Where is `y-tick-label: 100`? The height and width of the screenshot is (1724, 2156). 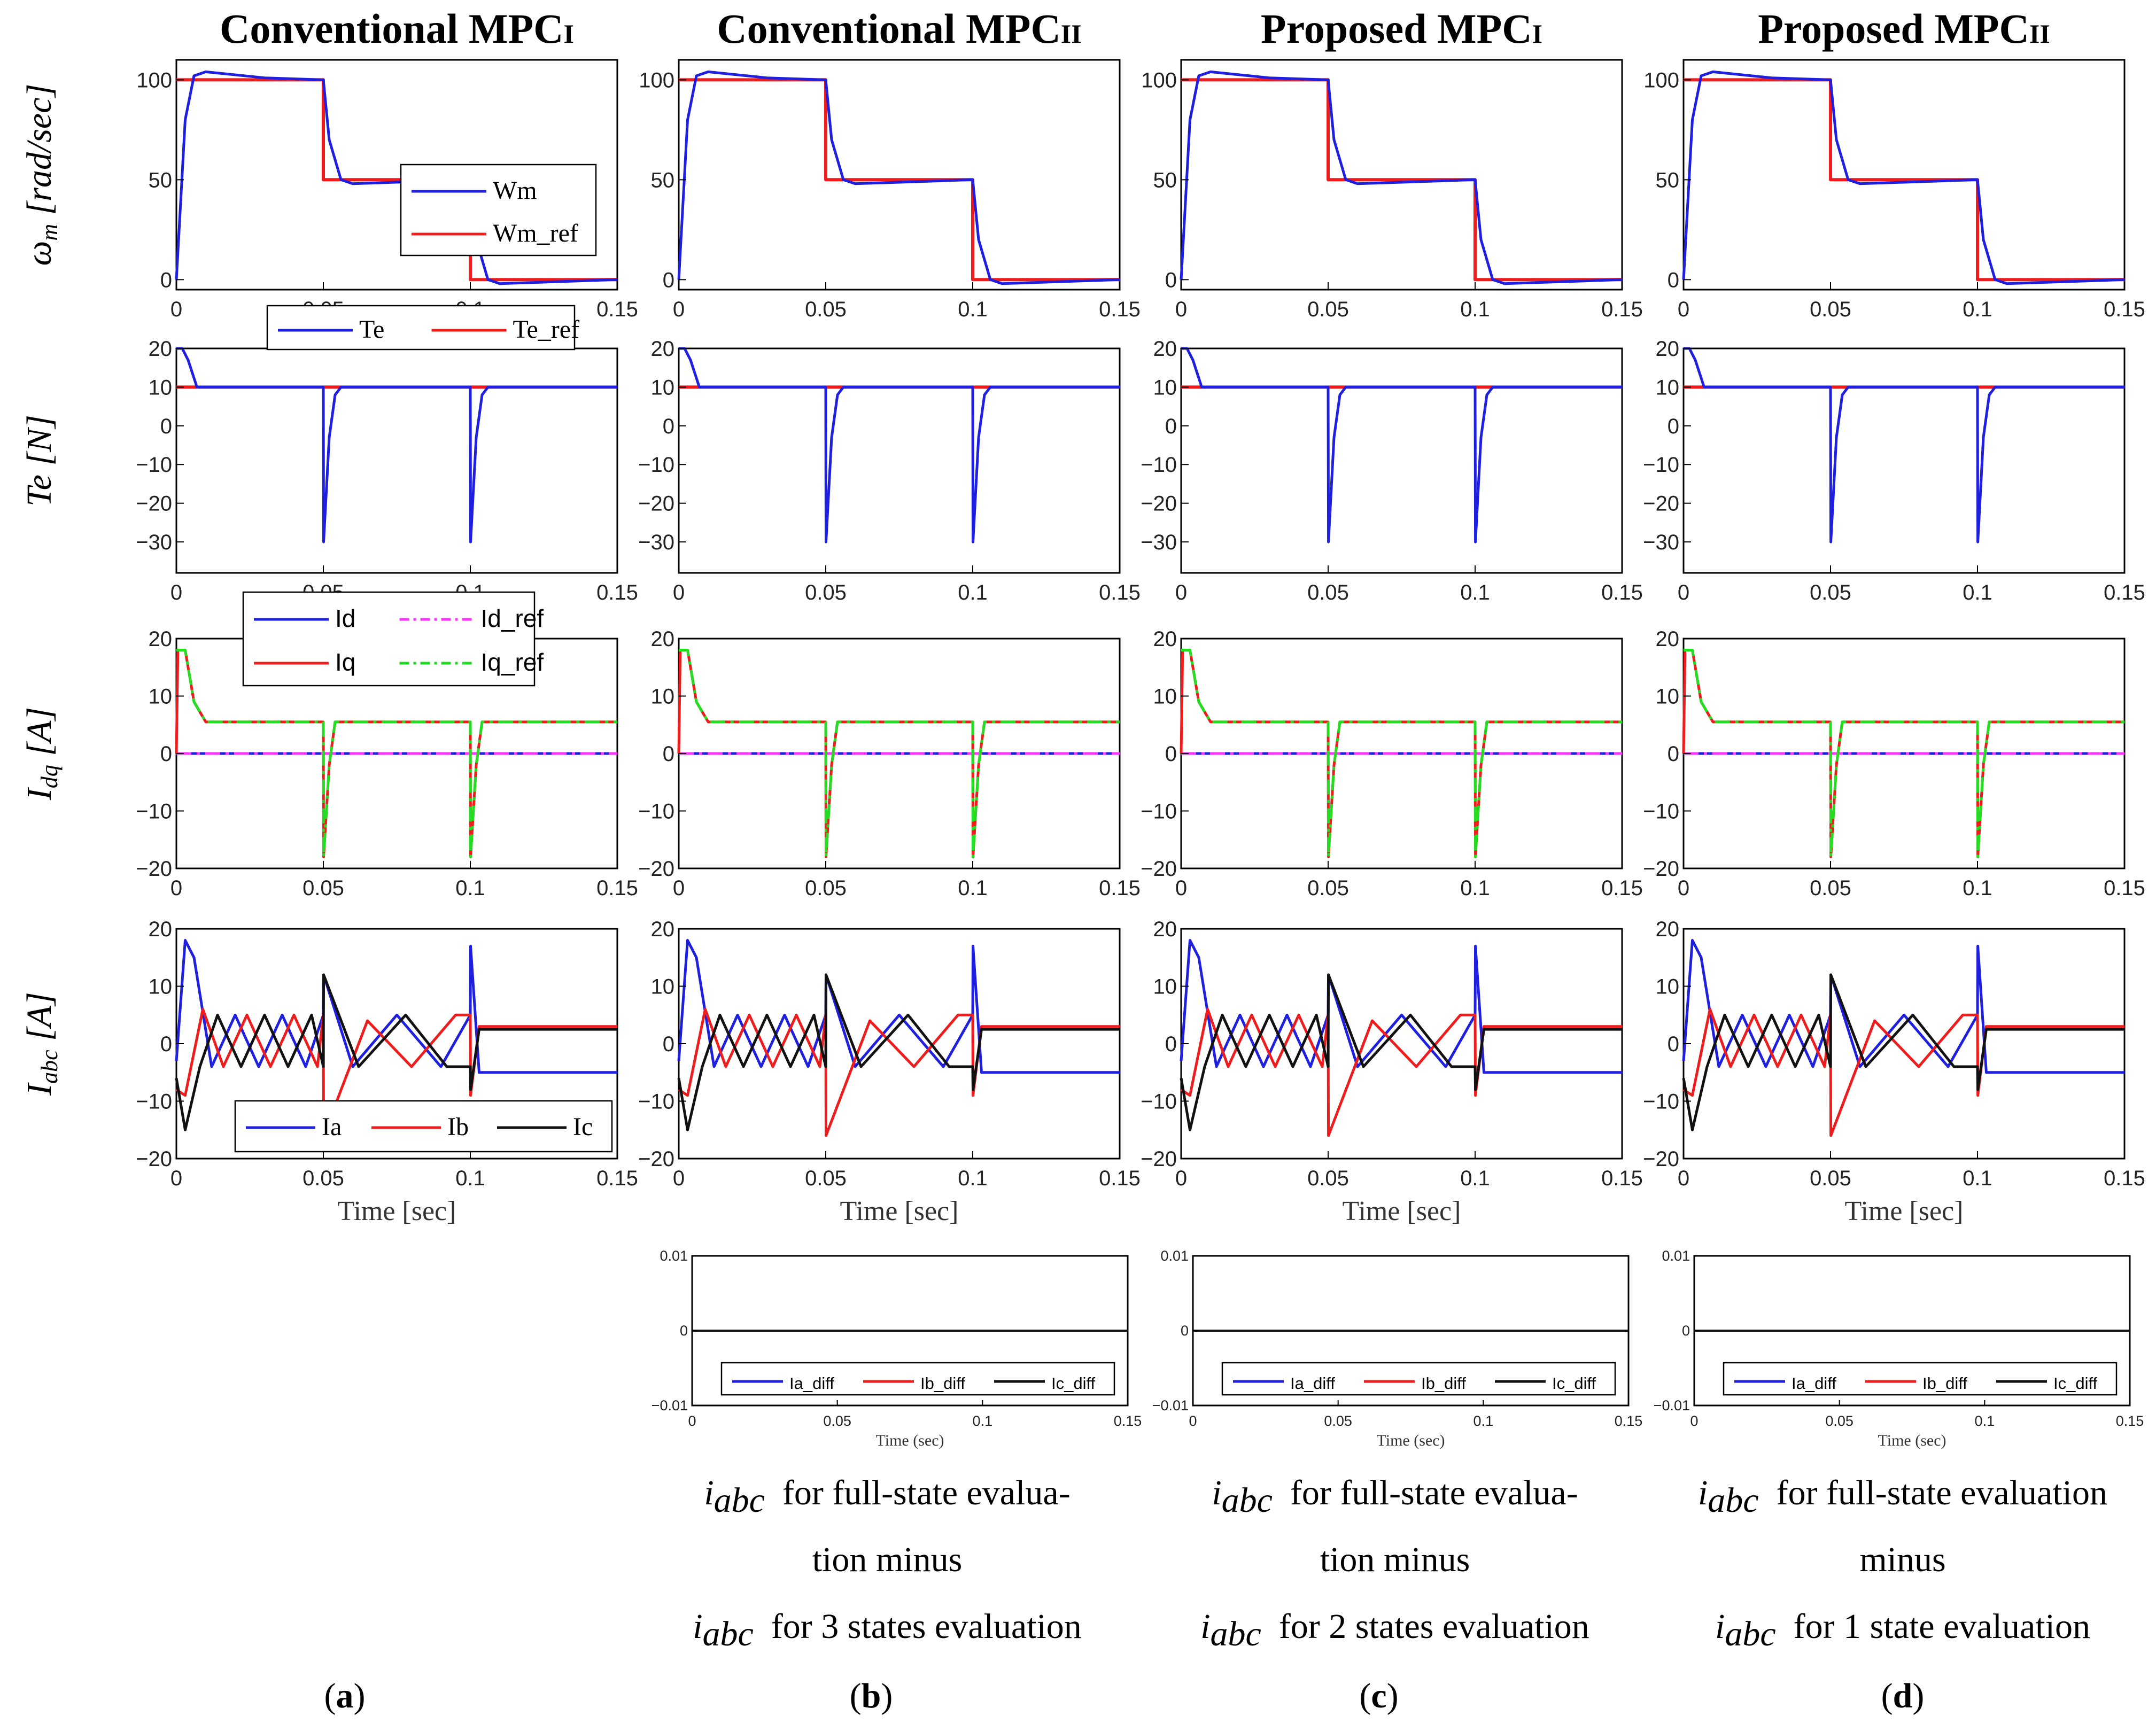
y-tick-label: 100 is located at coordinates (1661, 80).